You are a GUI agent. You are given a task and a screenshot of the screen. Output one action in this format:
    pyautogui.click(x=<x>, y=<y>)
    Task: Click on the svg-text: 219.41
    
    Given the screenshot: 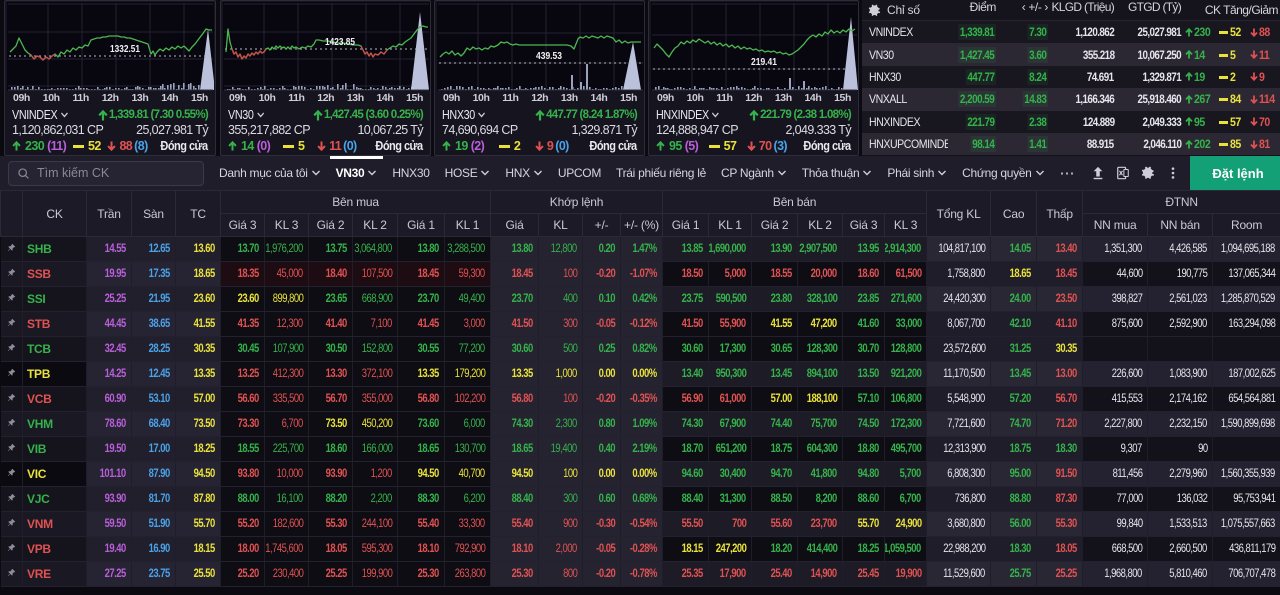 What is the action you would take?
    pyautogui.click(x=764, y=62)
    